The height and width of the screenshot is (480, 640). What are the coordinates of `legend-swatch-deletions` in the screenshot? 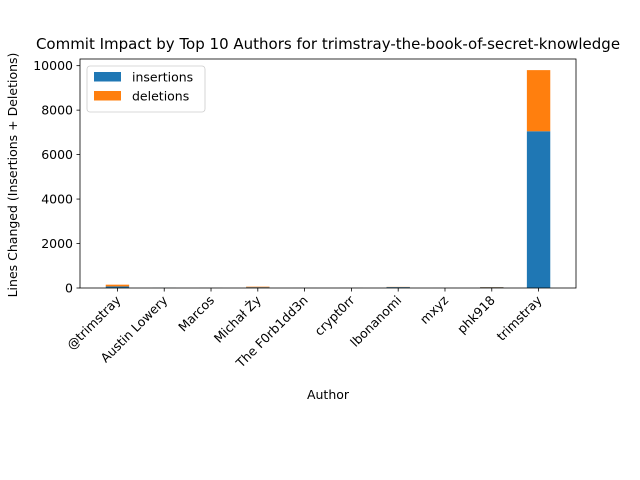 It's located at (107, 96).